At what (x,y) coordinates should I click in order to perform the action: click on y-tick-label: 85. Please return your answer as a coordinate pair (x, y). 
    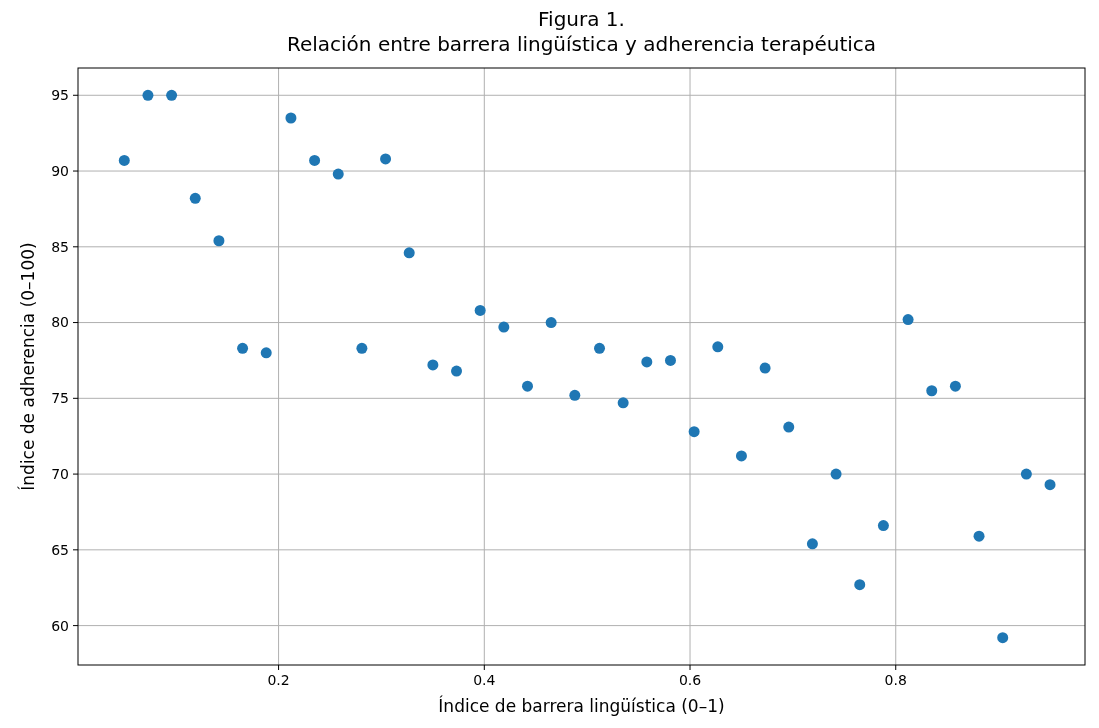
    Looking at the image, I should click on (60, 246).